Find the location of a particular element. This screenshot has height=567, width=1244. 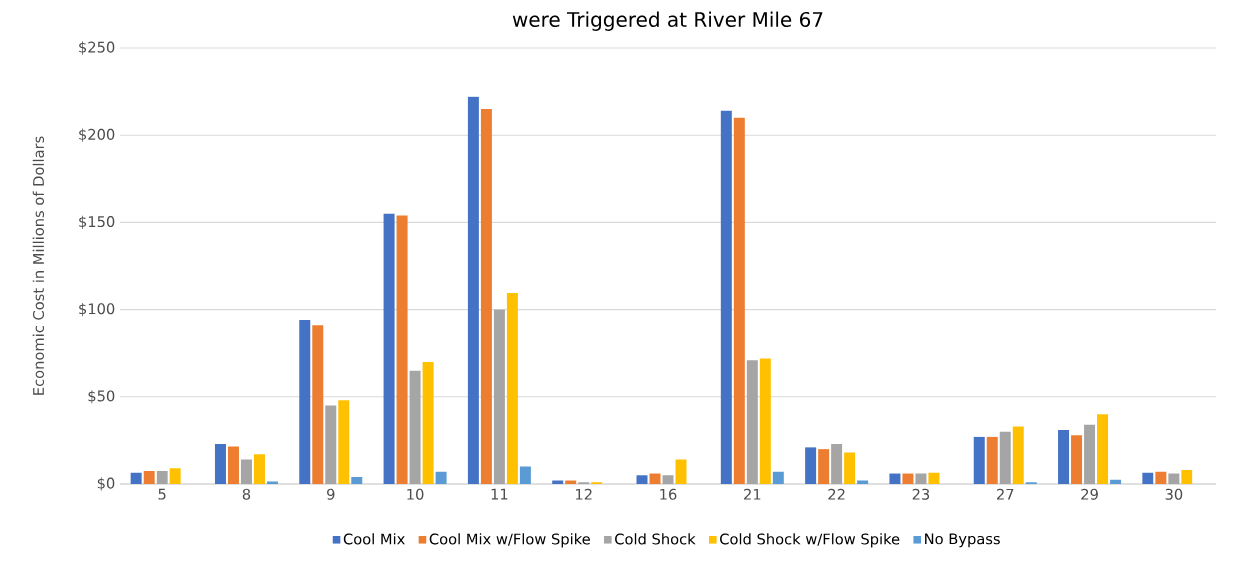

x-tick-label: 23 is located at coordinates (921, 494).